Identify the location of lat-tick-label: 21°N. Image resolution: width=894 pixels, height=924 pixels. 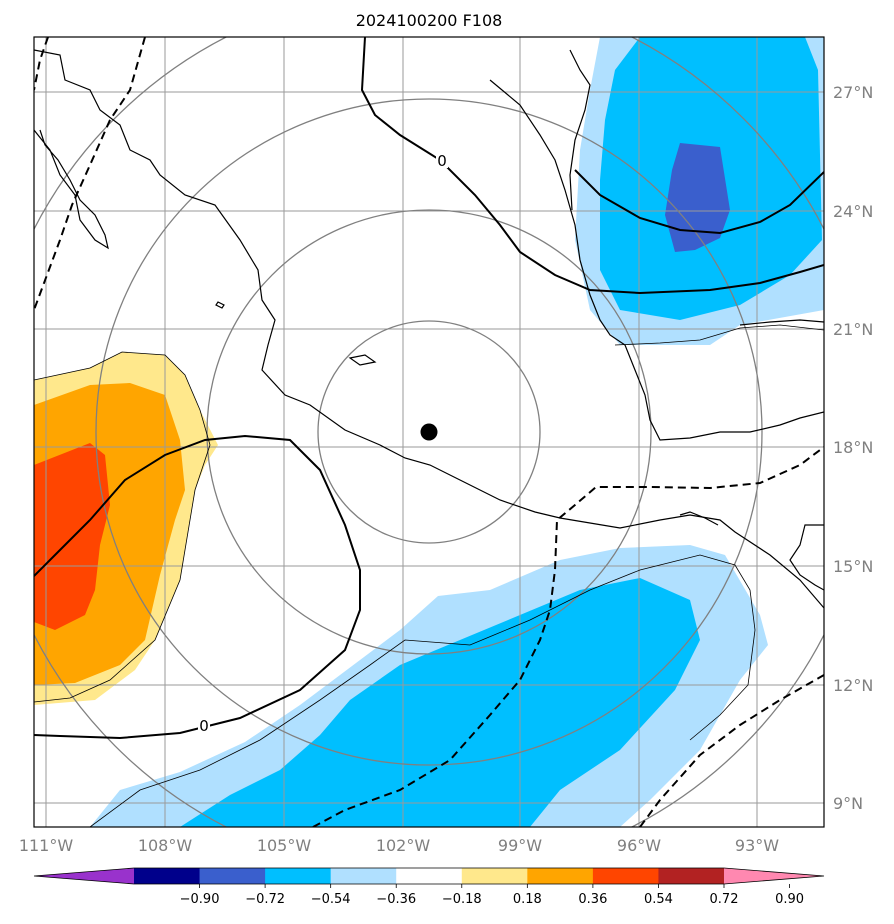
(853, 329).